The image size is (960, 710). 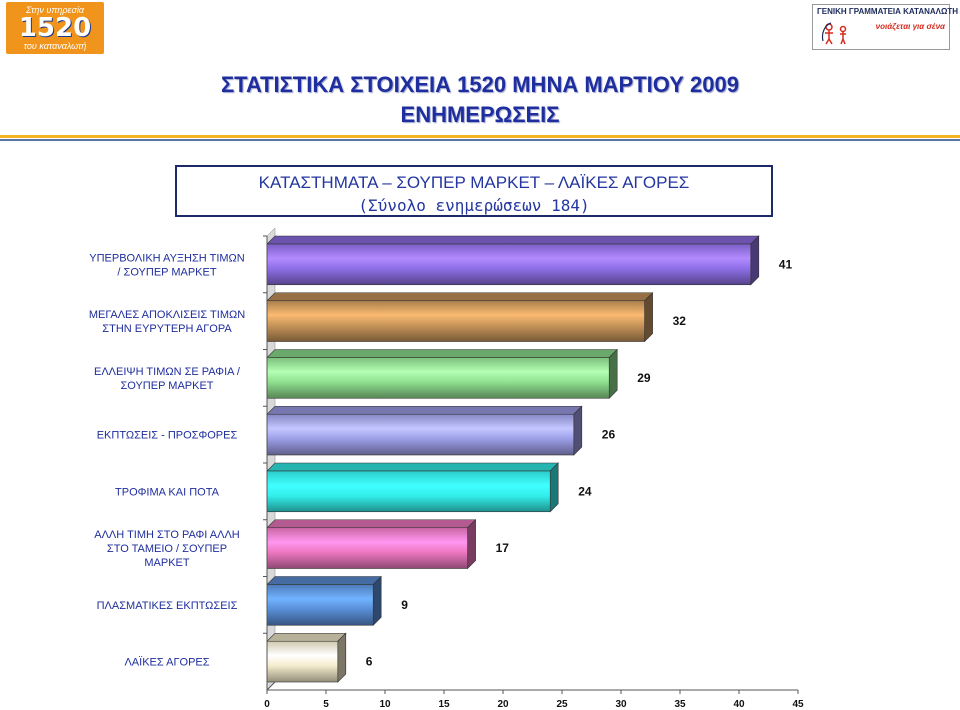 I want to click on bar-value-label: 24, so click(x=585, y=491).